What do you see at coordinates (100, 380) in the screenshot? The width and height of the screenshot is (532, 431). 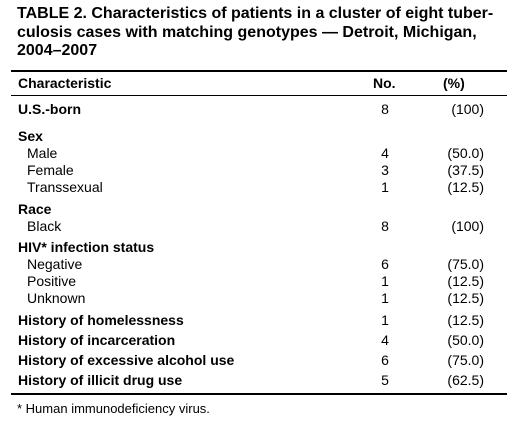 I see `row-label: History of illicit drug use` at bounding box center [100, 380].